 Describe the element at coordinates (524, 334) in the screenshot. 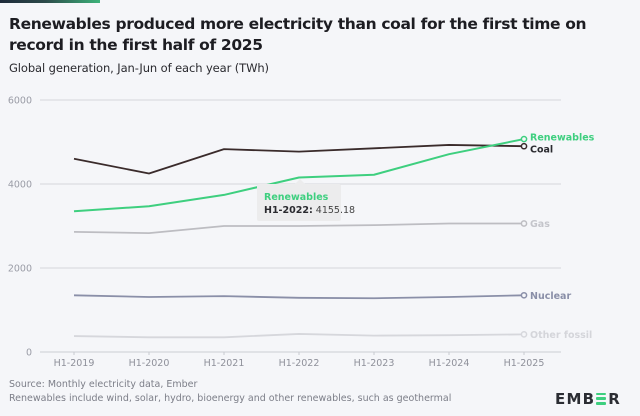

I see `series-endpoint-other_fossil` at that location.